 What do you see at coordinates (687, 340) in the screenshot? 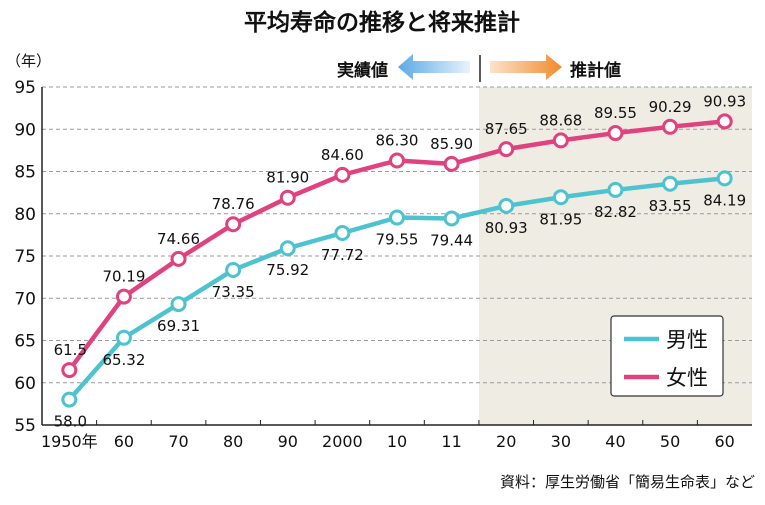
I see `legend-label-male: 男性` at bounding box center [687, 340].